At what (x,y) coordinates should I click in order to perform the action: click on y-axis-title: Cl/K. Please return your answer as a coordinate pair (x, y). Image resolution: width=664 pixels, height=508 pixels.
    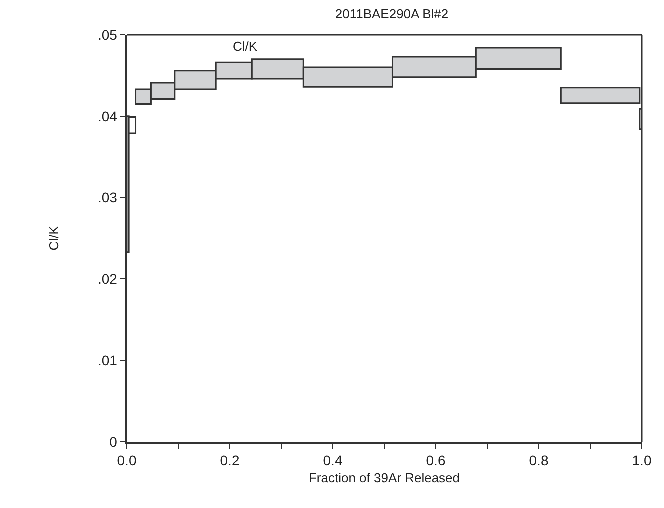
    Looking at the image, I should click on (54, 238).